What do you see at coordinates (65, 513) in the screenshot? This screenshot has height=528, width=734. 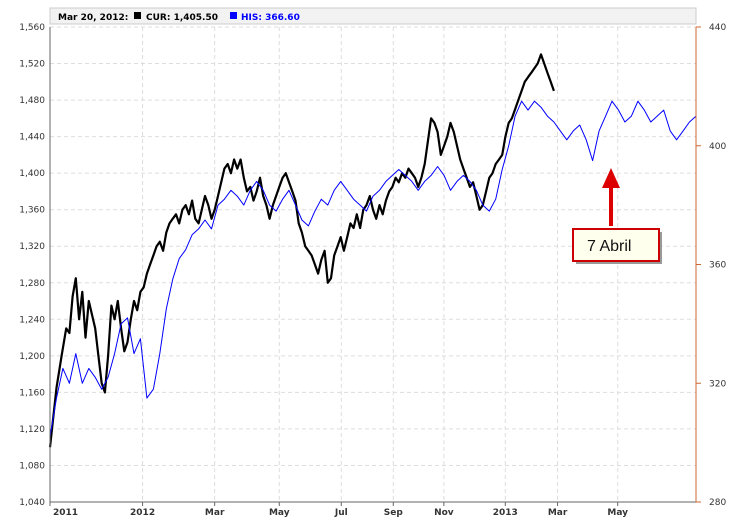 I see `x-tick-label: 2011` at bounding box center [65, 513].